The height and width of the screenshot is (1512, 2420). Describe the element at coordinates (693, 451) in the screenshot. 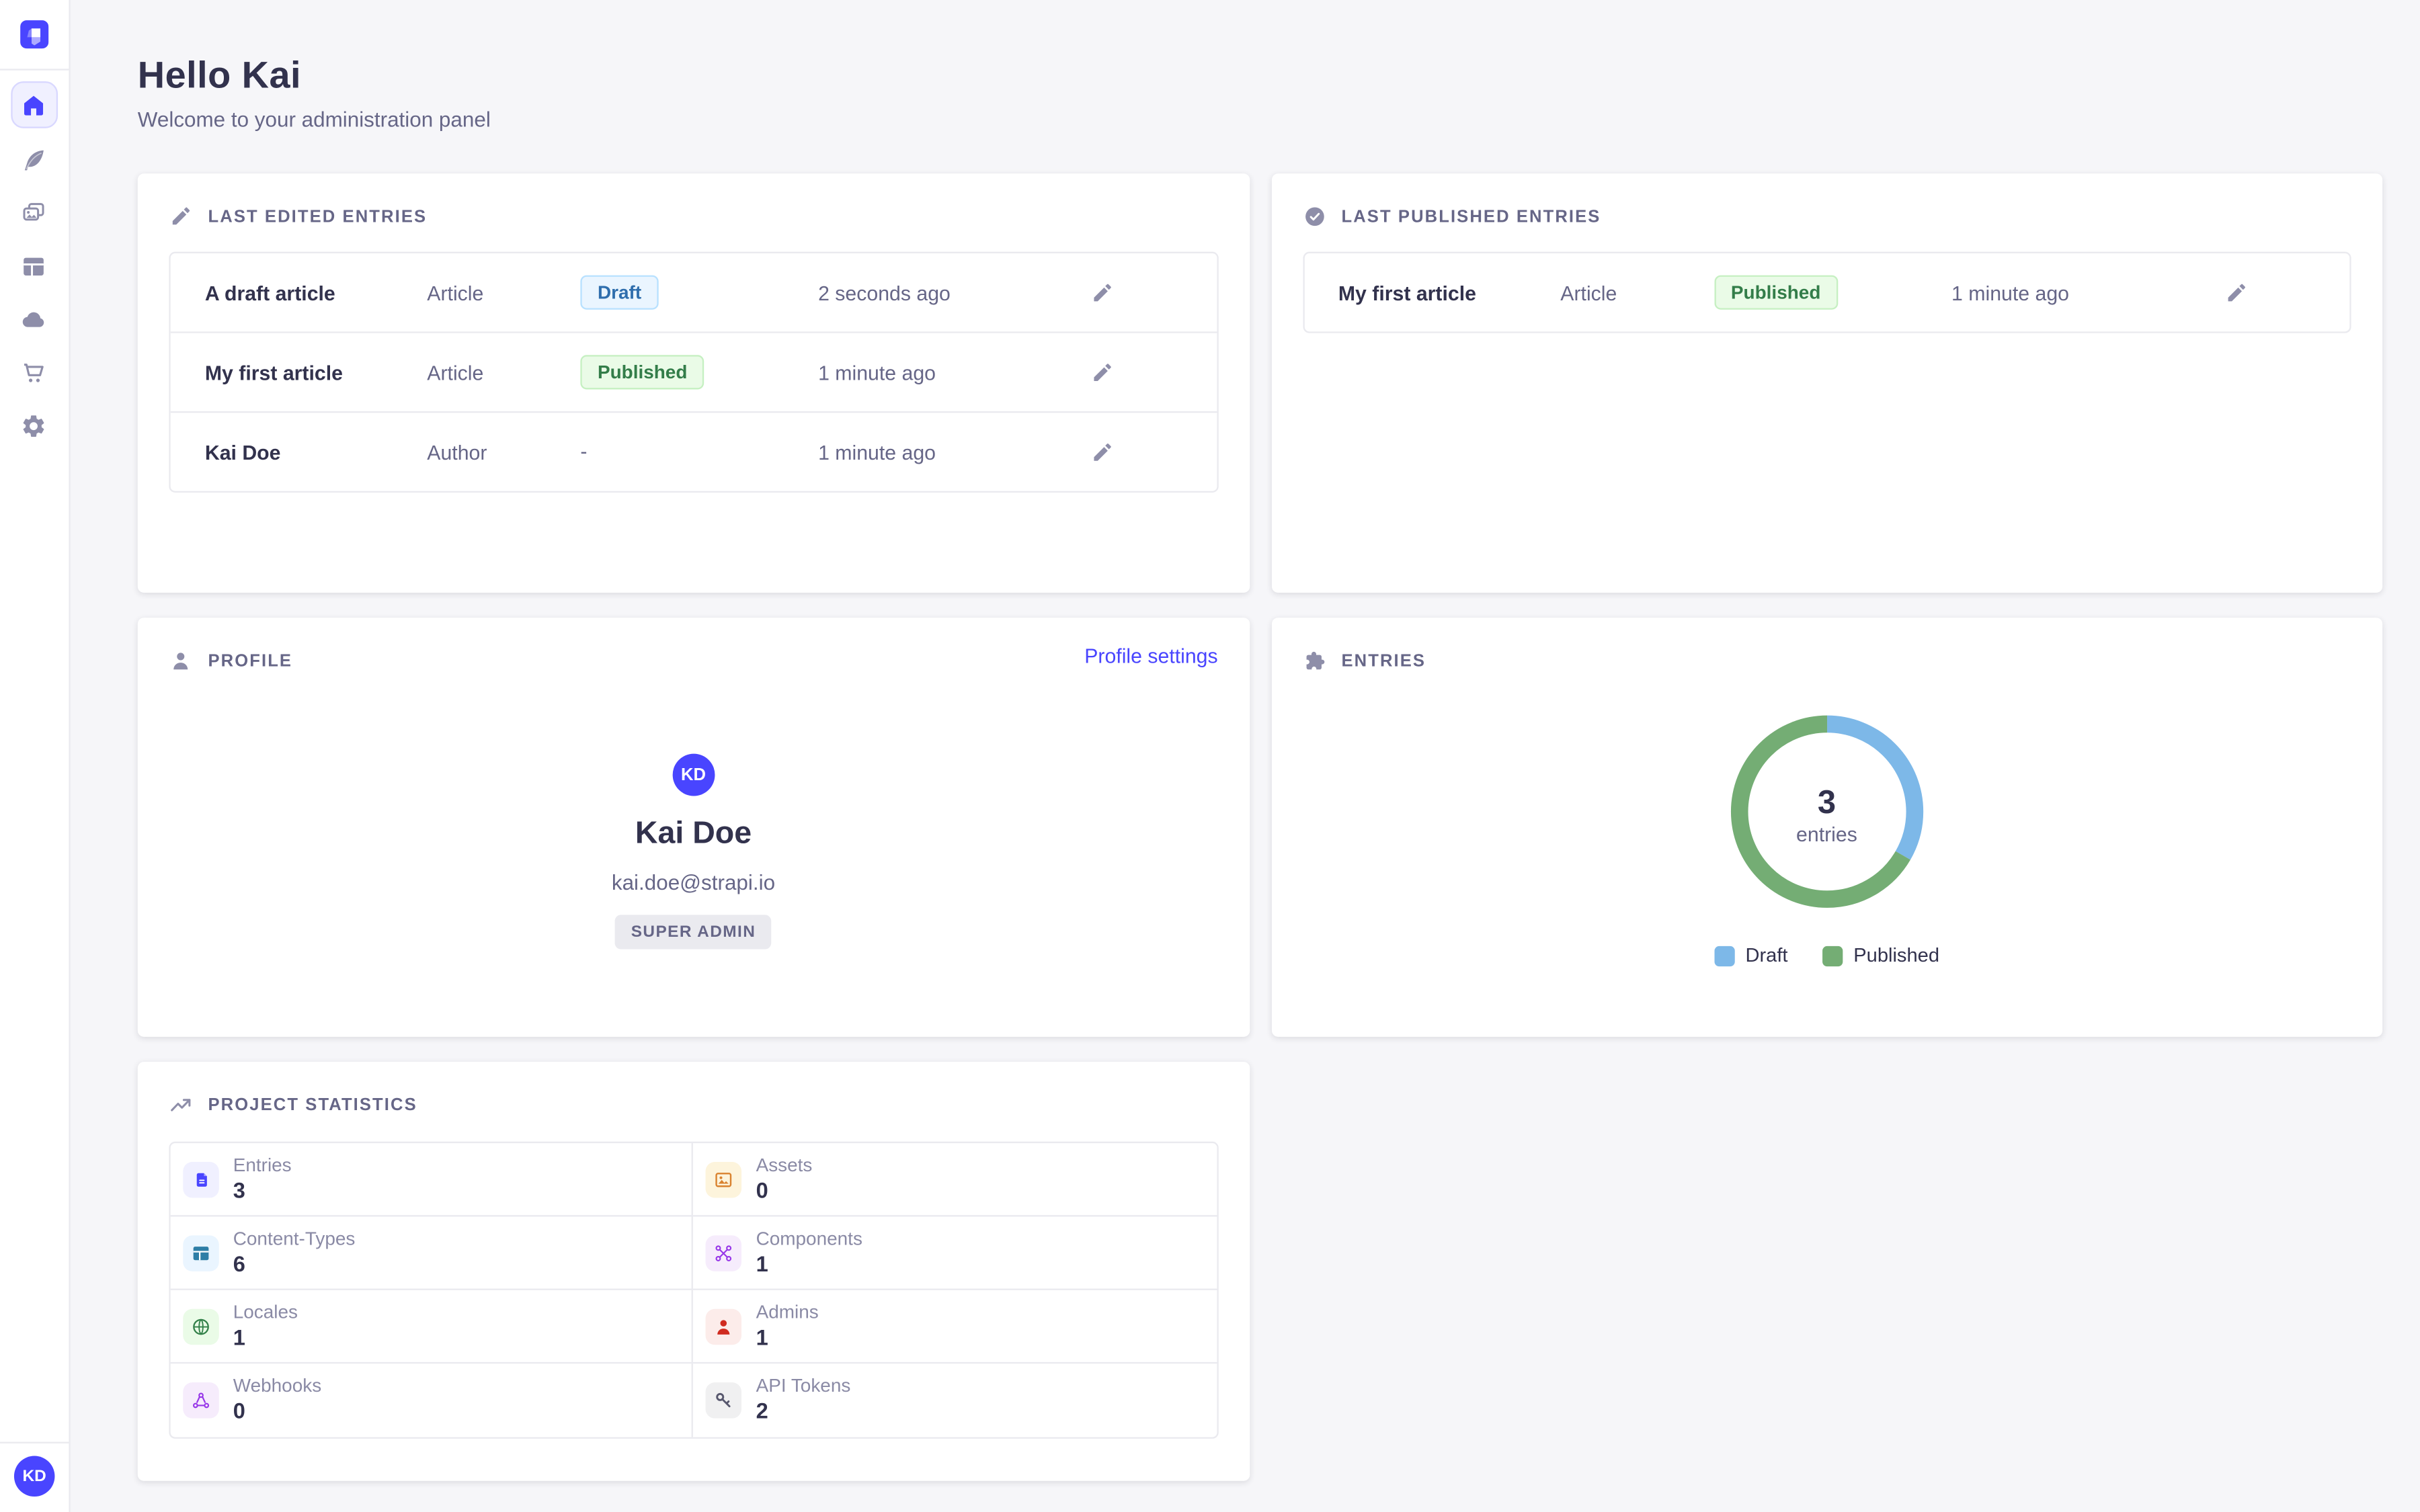

I see `table-row: Kai Doe Author - 1 minute ago` at that location.